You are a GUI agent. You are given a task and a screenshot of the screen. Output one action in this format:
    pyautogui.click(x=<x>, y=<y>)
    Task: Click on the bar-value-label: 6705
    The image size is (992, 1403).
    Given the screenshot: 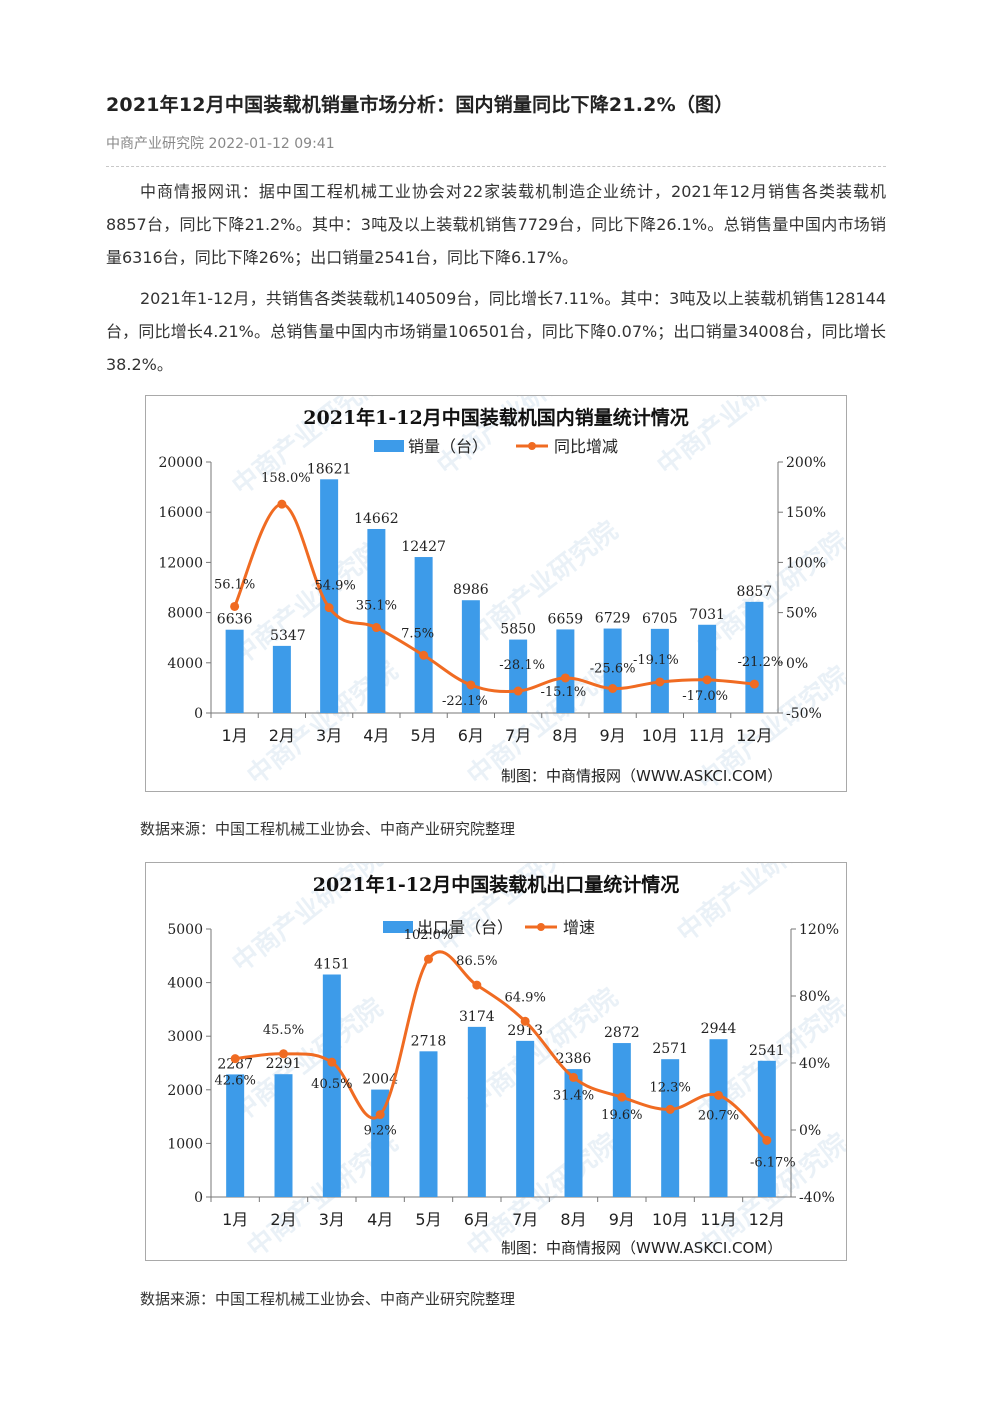 What is the action you would take?
    pyautogui.click(x=660, y=619)
    